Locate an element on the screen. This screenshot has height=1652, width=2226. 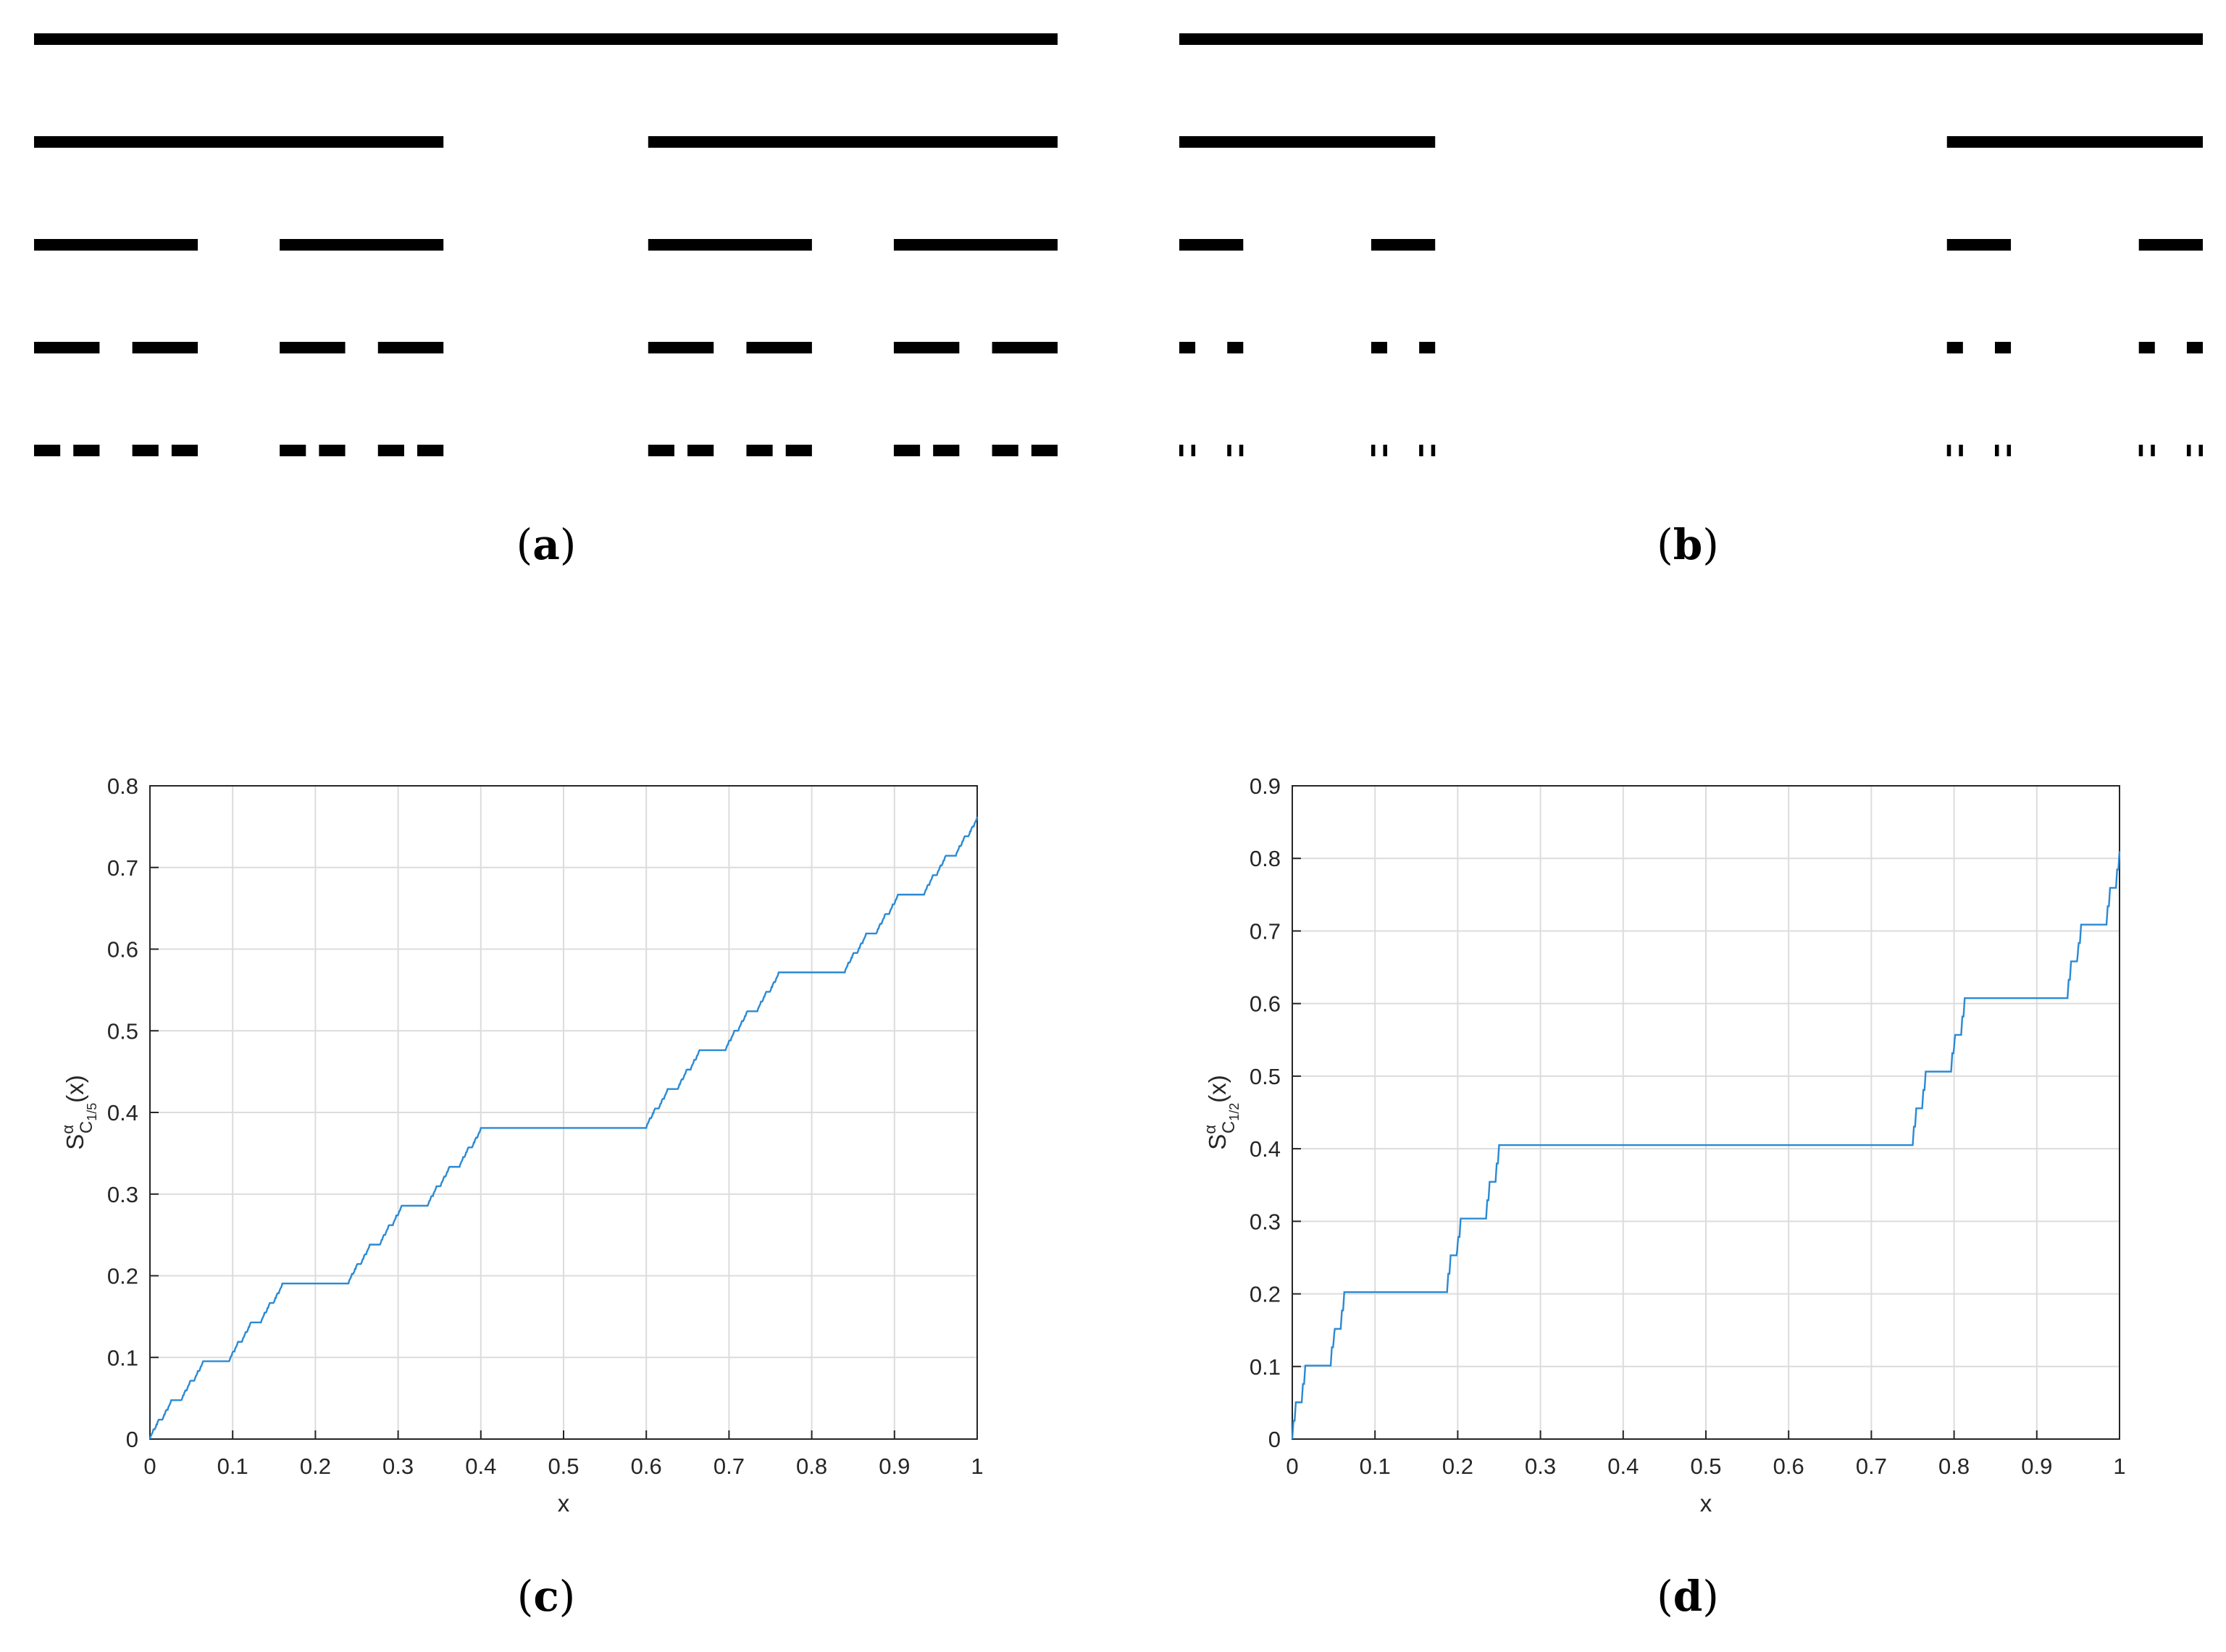
x-tick-label: 0.7 is located at coordinates (1871, 1466).